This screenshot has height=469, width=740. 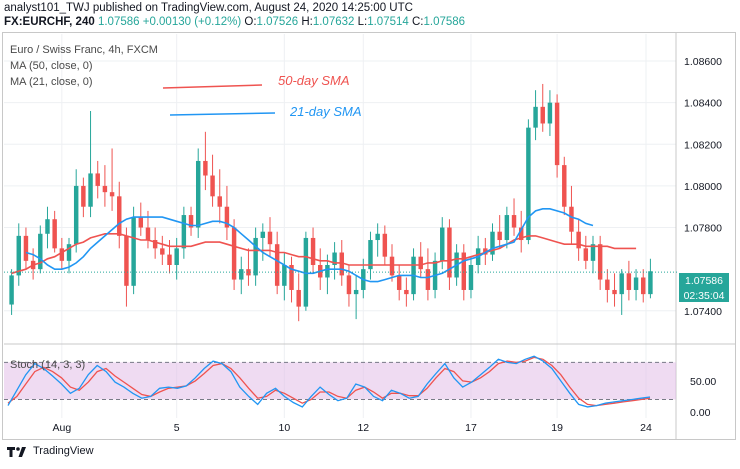 What do you see at coordinates (314, 80) in the screenshot?
I see `sma50-annotation: 50-day SMA` at bounding box center [314, 80].